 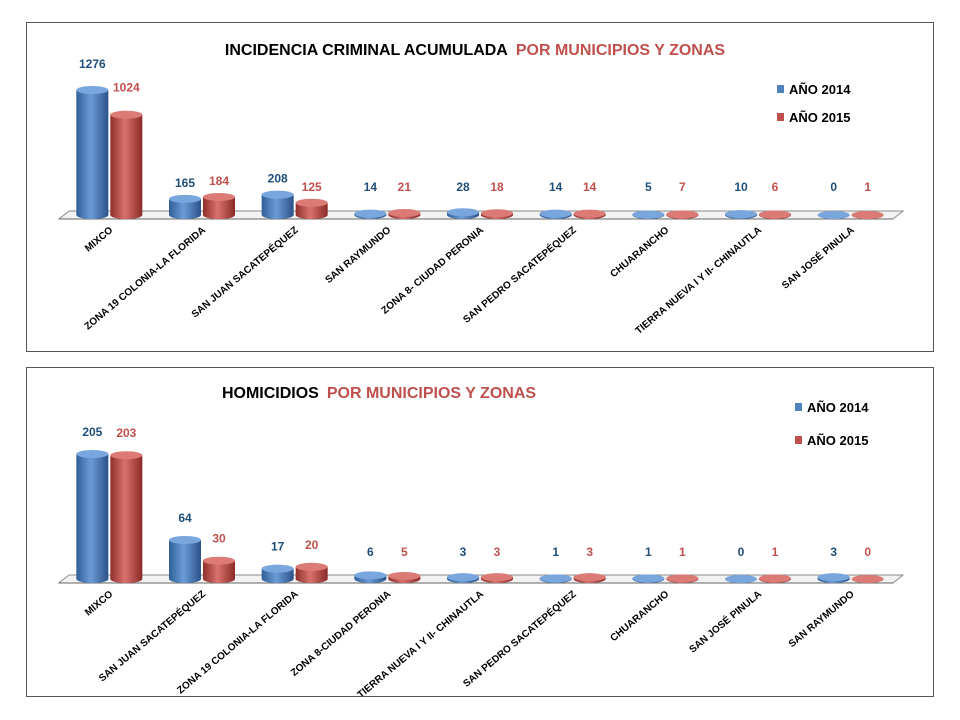 What do you see at coordinates (404, 552) in the screenshot?
I see `data-label-2015-zona-8-ciudad-peronia: 5` at bounding box center [404, 552].